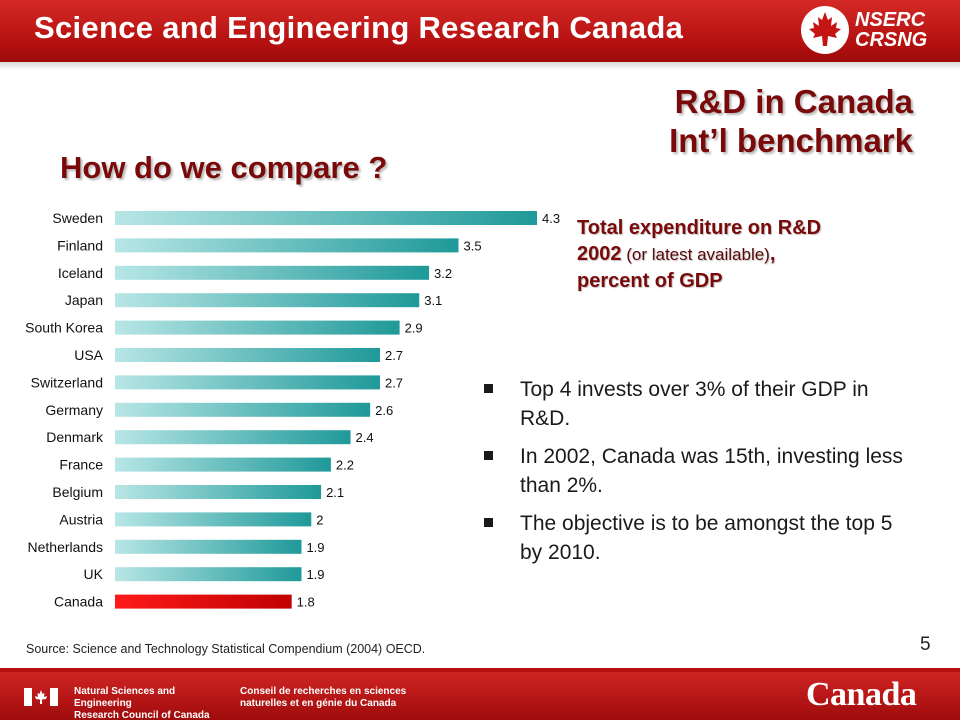  Describe the element at coordinates (75, 437) in the screenshot. I see `category-label: Denmark` at that location.